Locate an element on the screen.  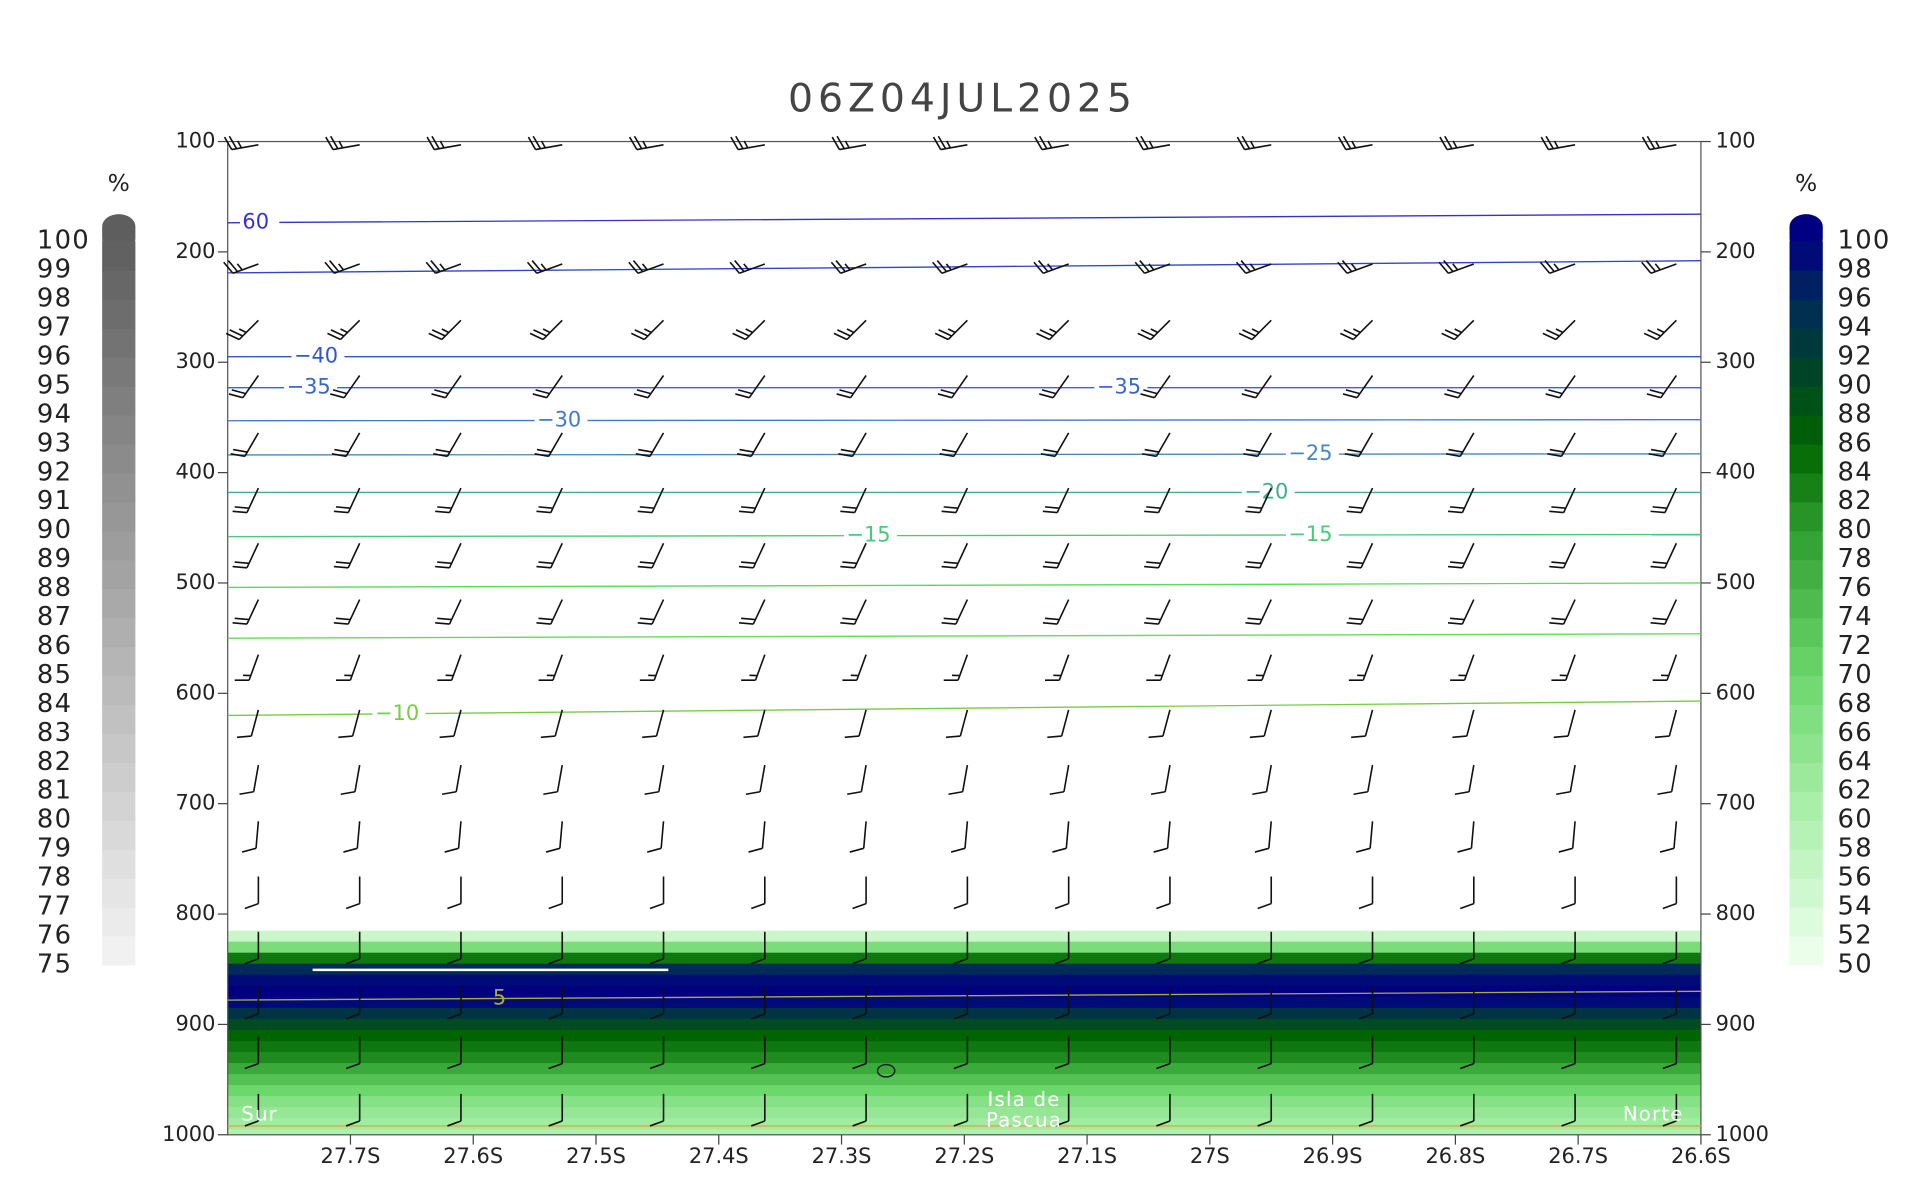
colorbar-unit: % is located at coordinates (119, 183).